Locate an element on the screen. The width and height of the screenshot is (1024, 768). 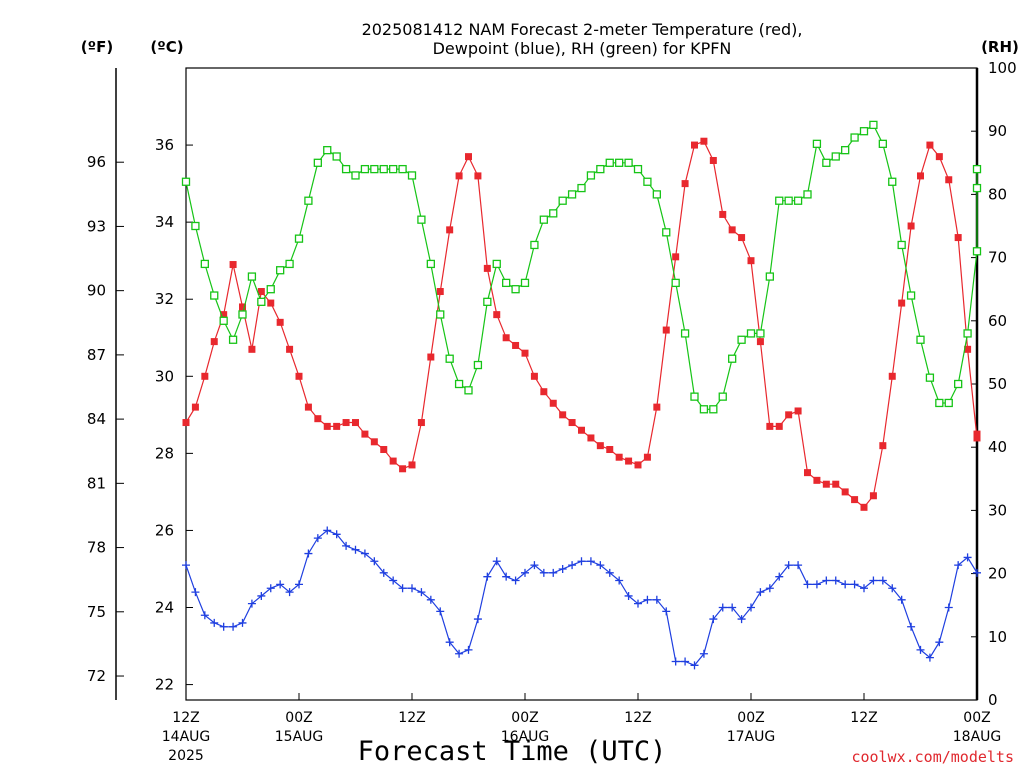
rh-tick-label: 80 is located at coordinates (997, 194).